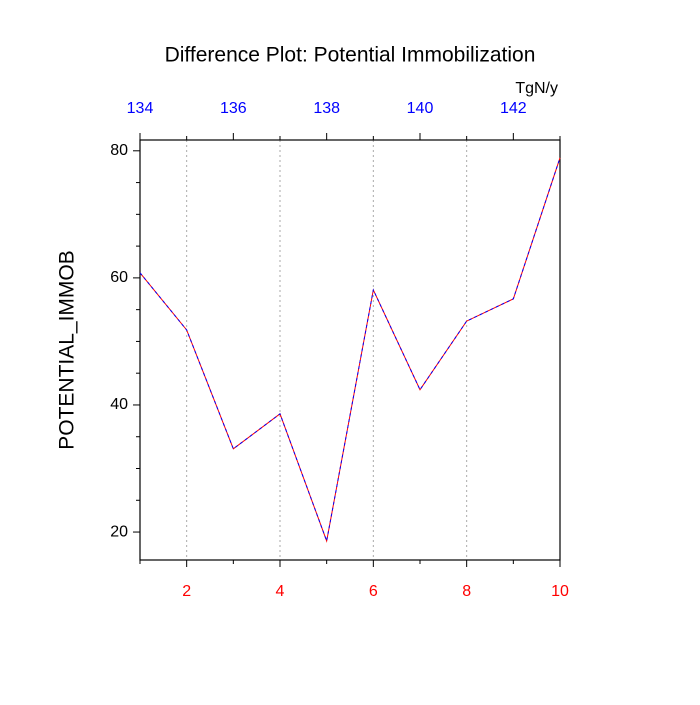  Describe the element at coordinates (186, 591) in the screenshot. I see `x-tick-label: 2` at that location.